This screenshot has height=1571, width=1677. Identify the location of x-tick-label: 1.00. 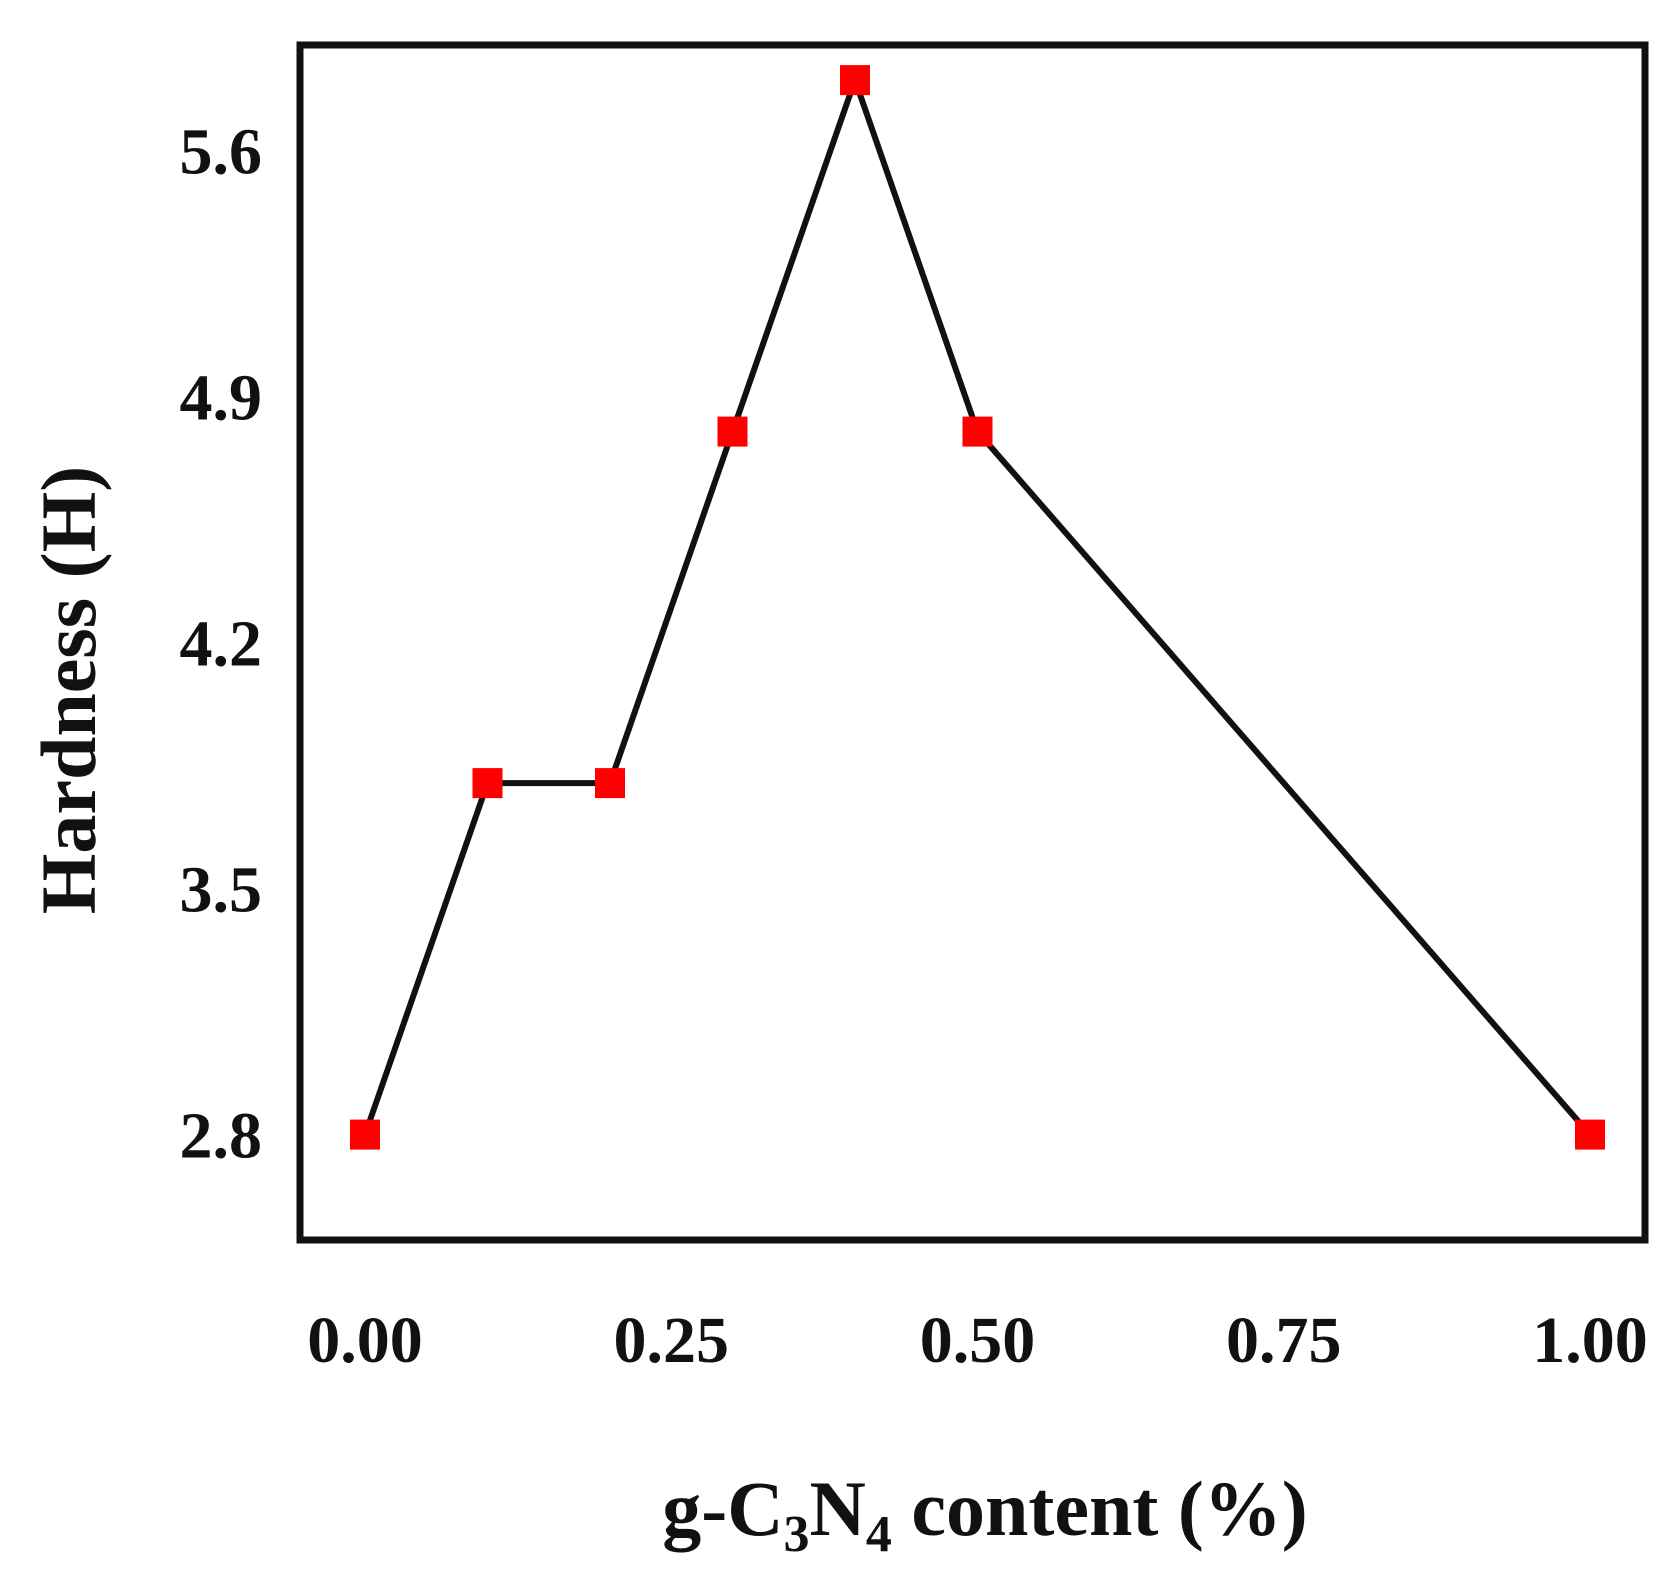
(1590, 1340).